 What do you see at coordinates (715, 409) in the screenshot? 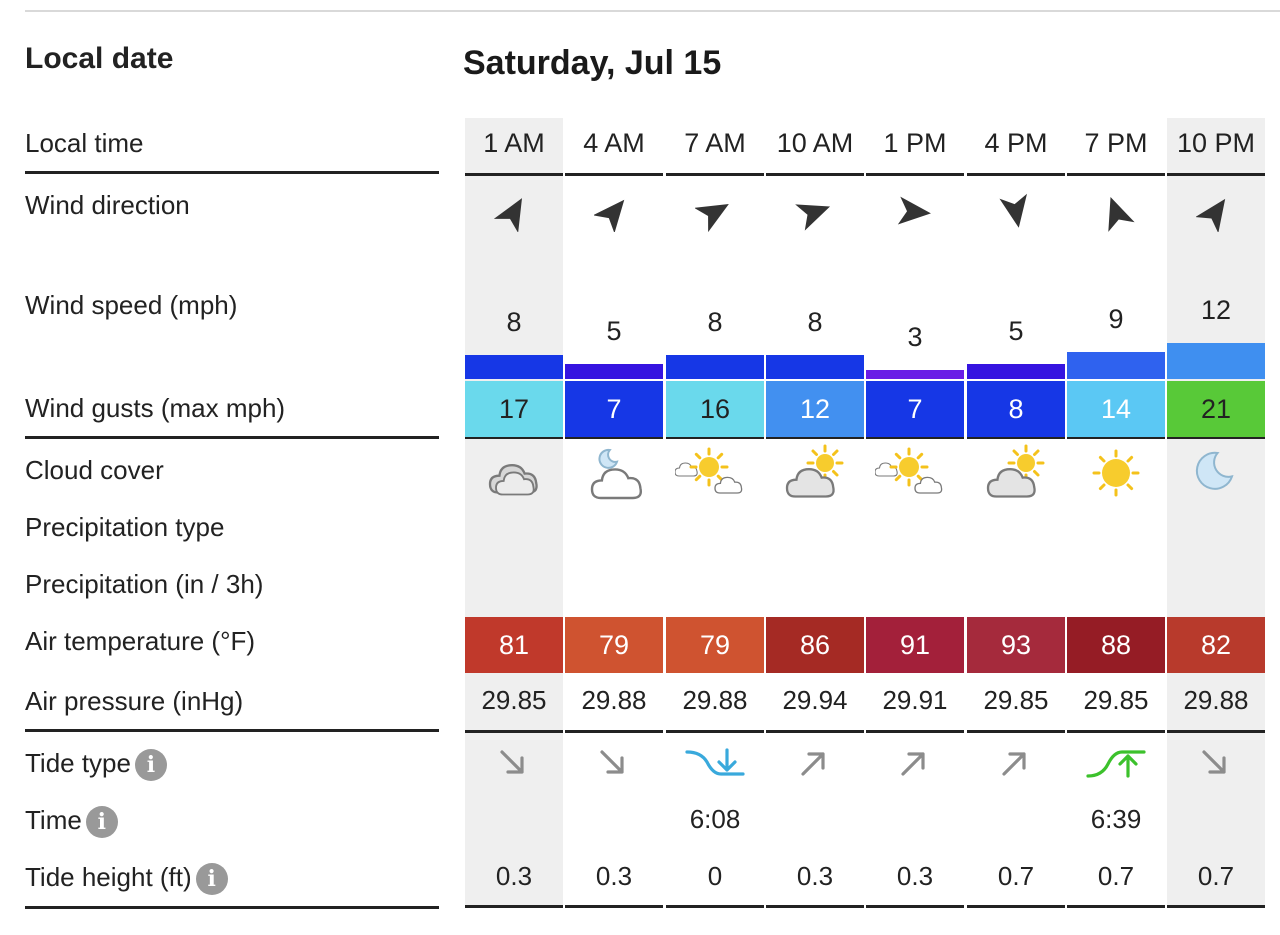
I see `wind-gust-value: 16` at bounding box center [715, 409].